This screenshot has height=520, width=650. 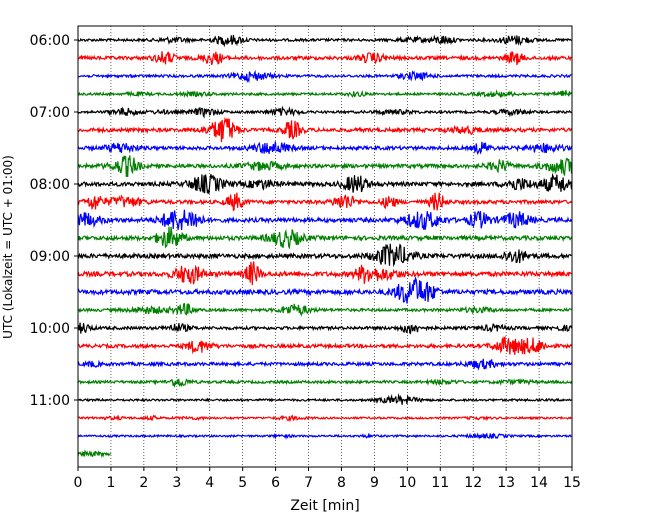 What do you see at coordinates (209, 483) in the screenshot?
I see `x-tick-label: 4` at bounding box center [209, 483].